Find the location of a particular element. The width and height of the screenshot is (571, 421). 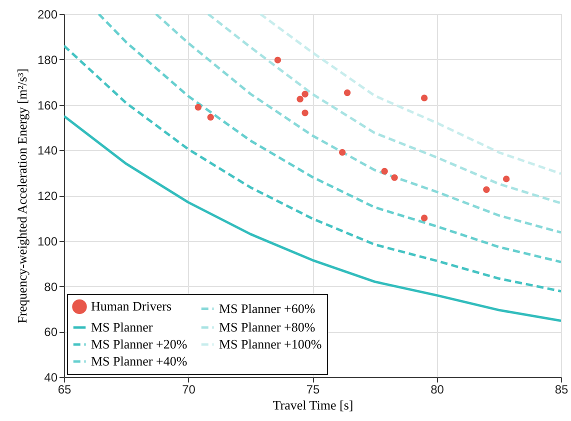

legend-label: MS Planner +40% is located at coordinates (139, 361).